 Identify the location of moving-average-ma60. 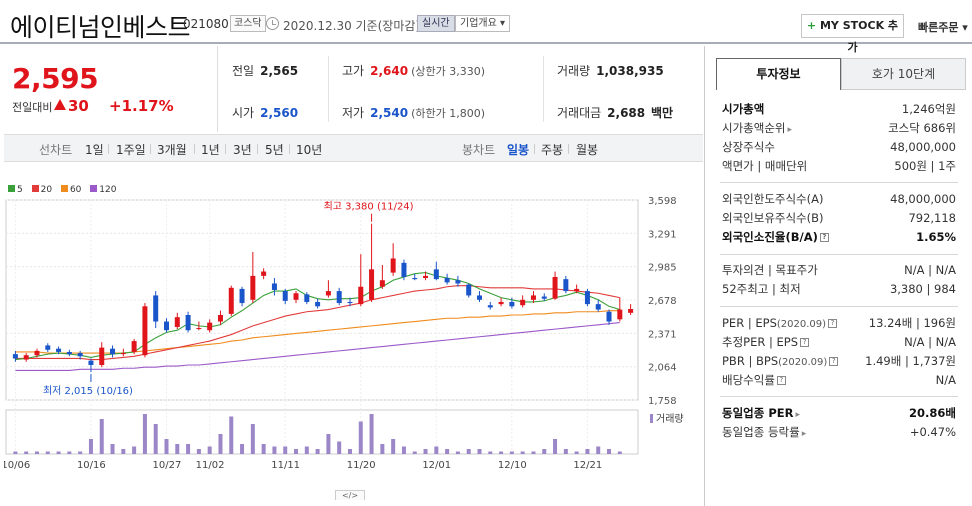
(317, 332).